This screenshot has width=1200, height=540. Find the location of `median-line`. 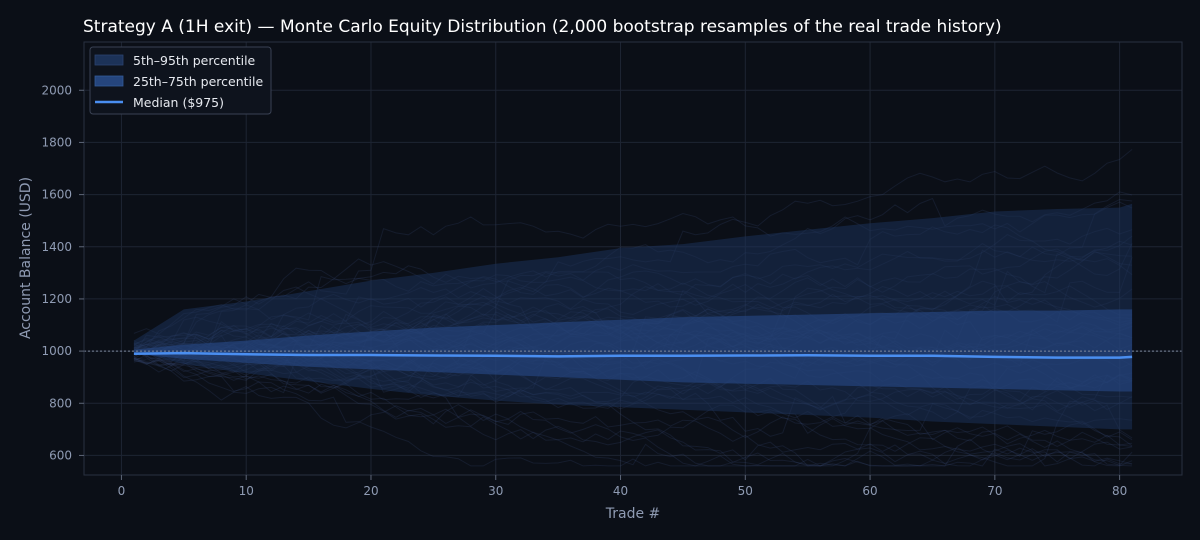

median-line is located at coordinates (633, 355).